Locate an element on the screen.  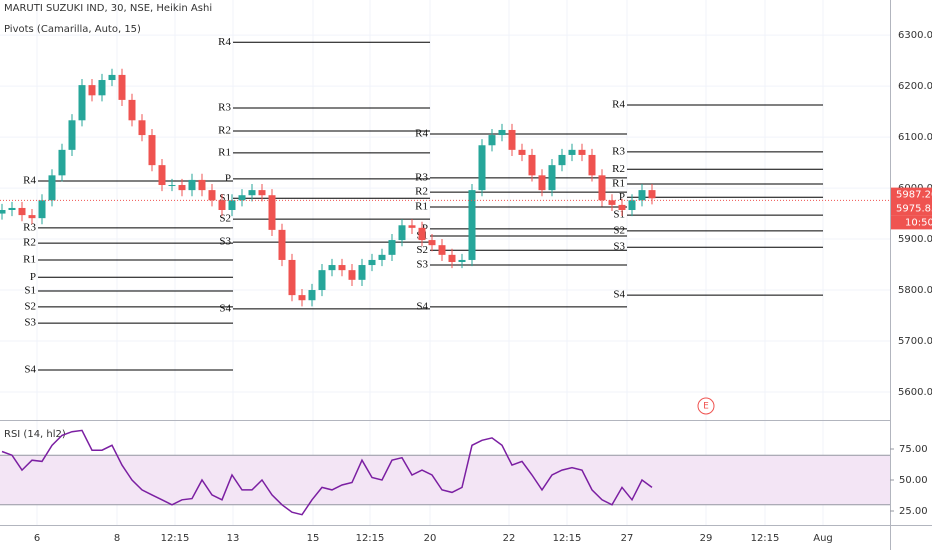
rsi-line is located at coordinates (327, 472).